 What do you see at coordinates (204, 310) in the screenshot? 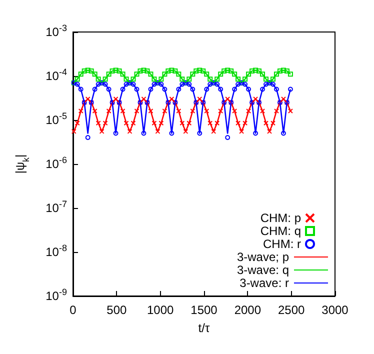
I see `x-tick-label: 1500` at bounding box center [204, 310].